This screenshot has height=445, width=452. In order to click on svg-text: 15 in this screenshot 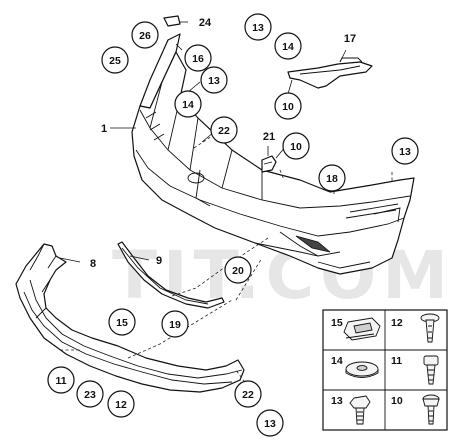, I will do `click(122, 323)`.